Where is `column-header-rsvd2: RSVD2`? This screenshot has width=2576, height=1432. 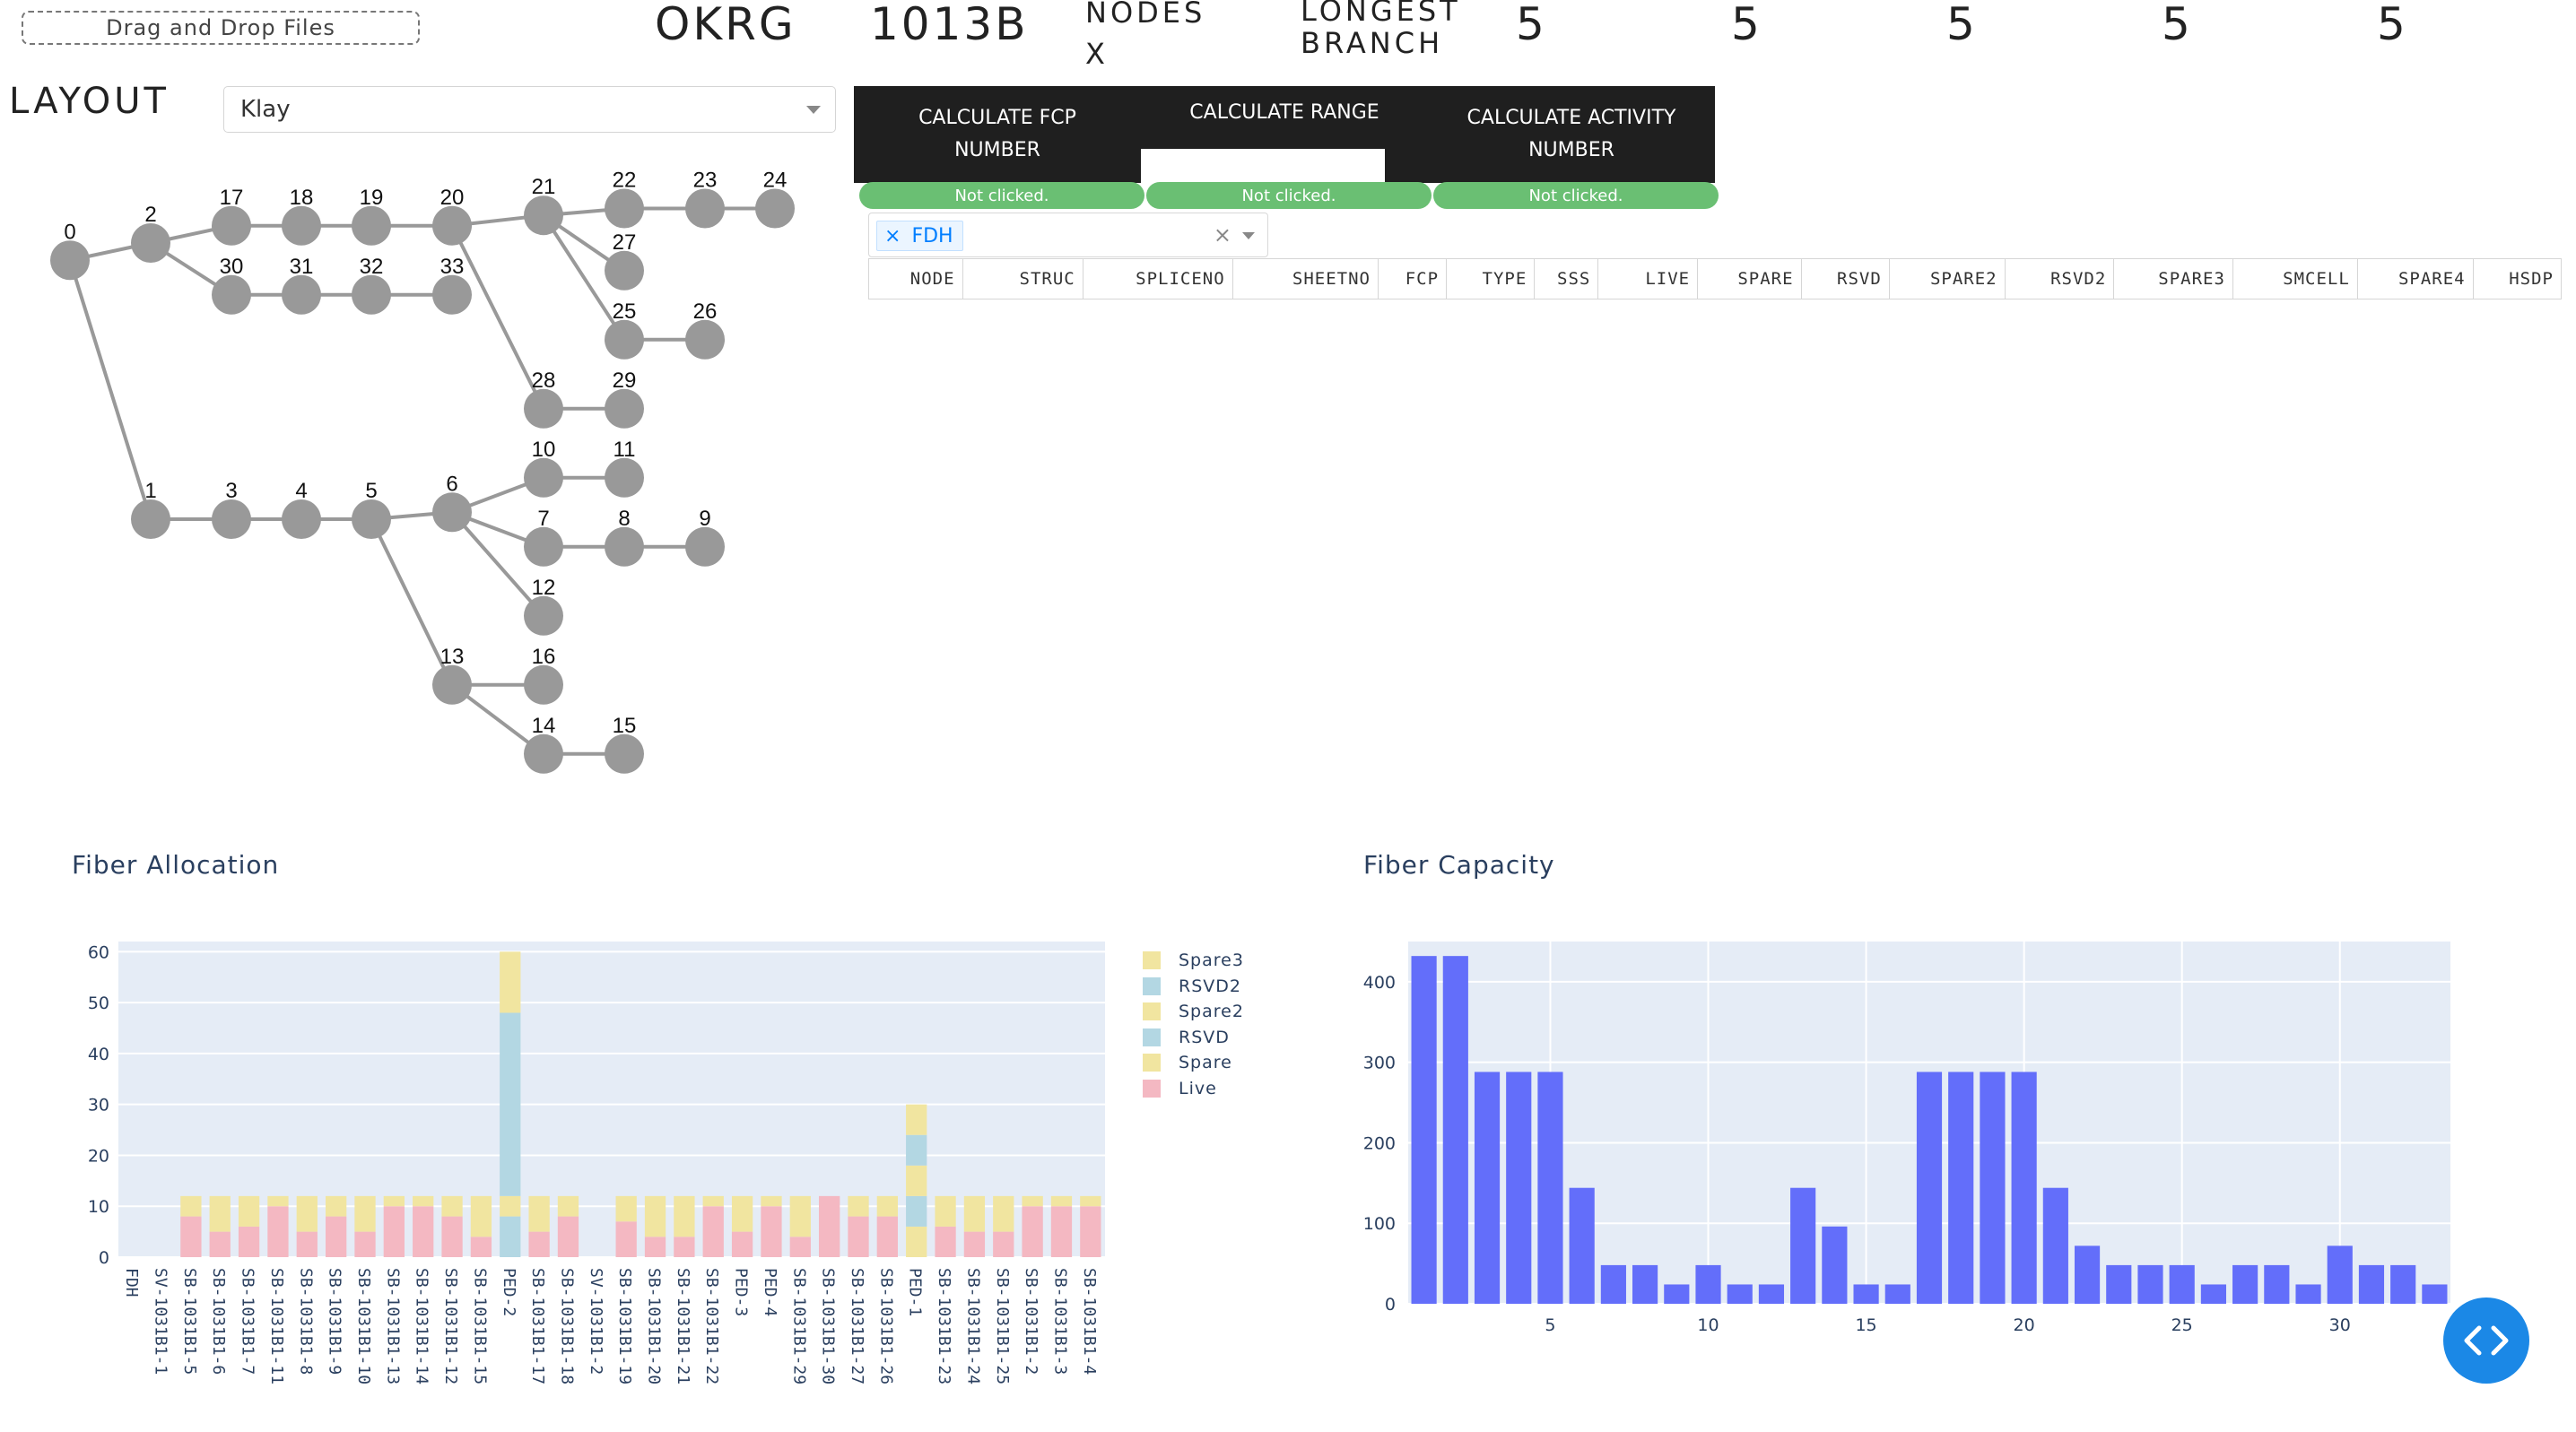 column-header-rsvd2: RSVD2 is located at coordinates (2059, 278).